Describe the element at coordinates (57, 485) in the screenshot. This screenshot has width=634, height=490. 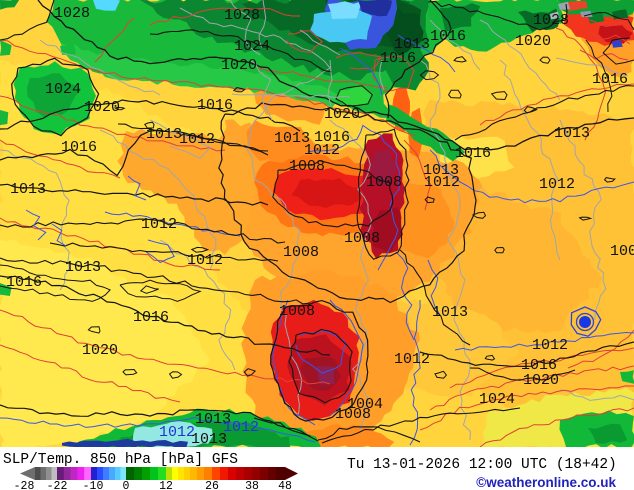
I see `svg-text: -22` at that location.